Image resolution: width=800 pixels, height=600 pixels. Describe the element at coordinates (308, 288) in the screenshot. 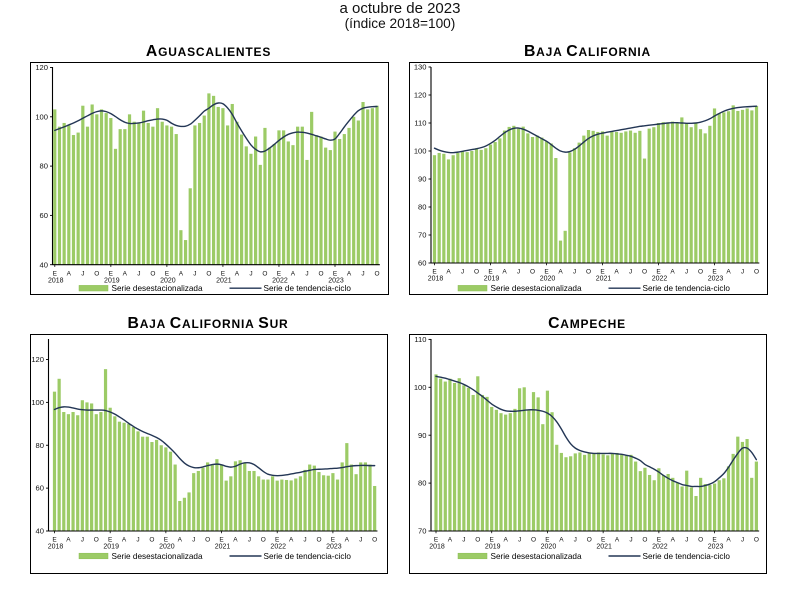

I see `legend-line-label: Serie de tendencia-ciclo` at that location.